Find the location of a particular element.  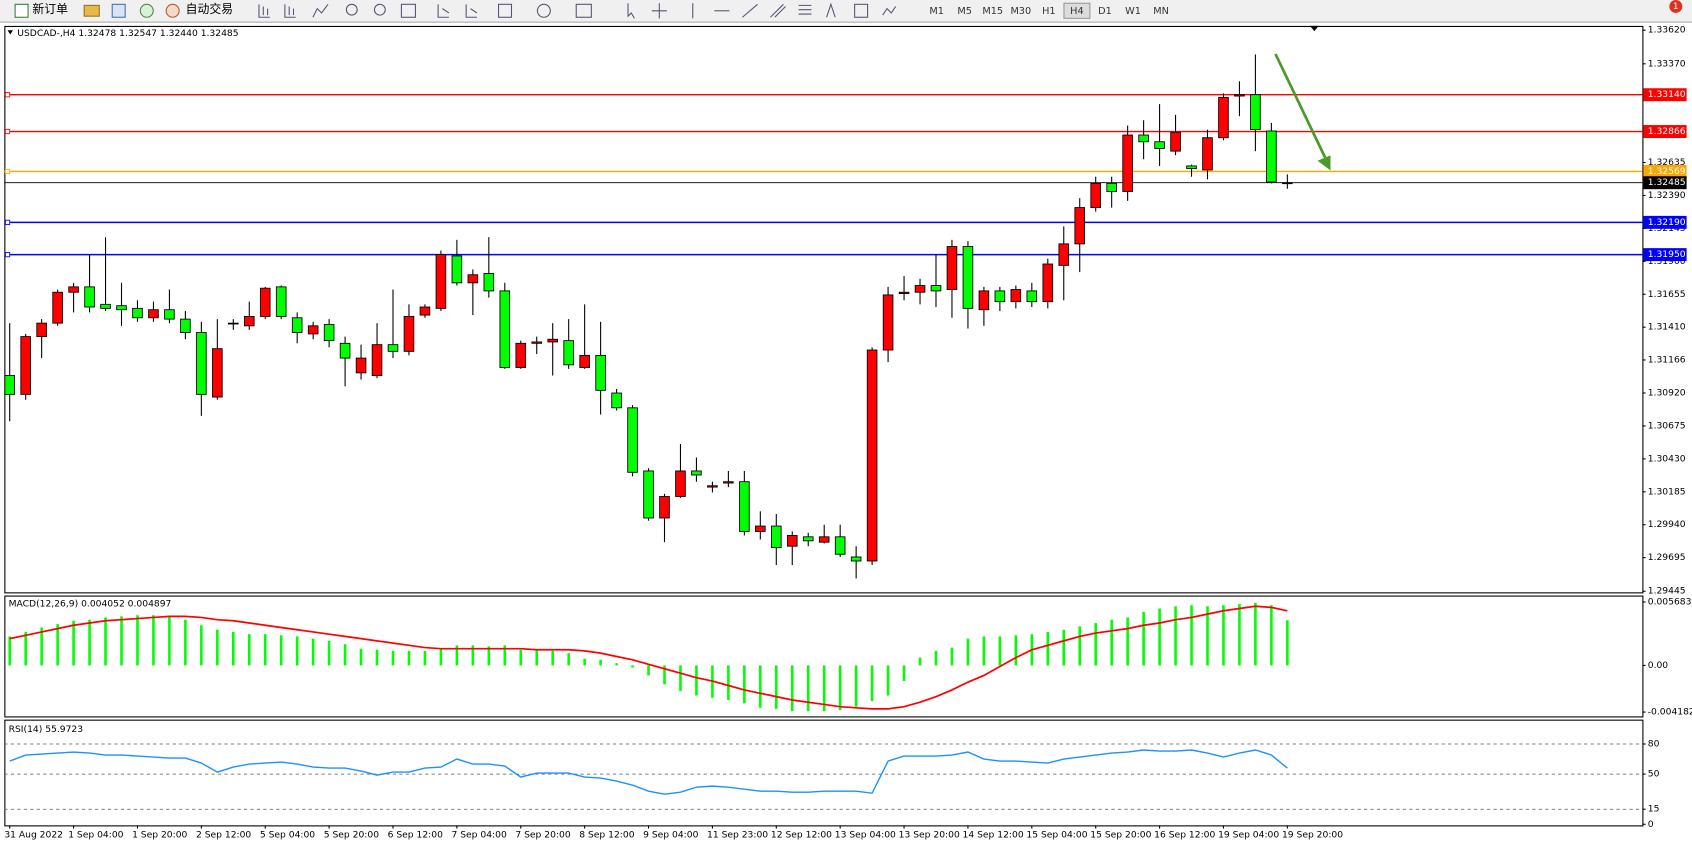

timeframe-label: H4 is located at coordinates (1076, 11).